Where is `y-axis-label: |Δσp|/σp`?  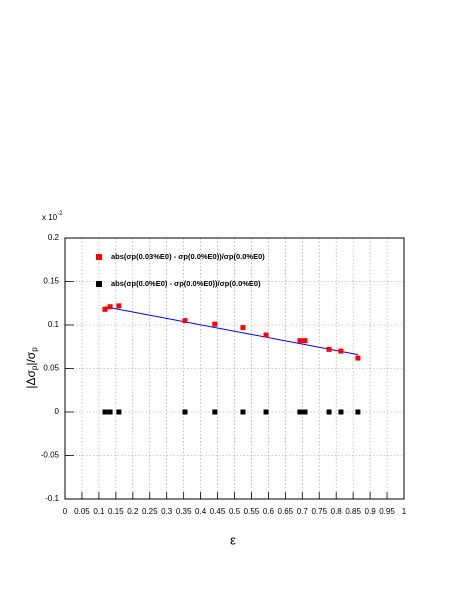 y-axis-label: |Δσp|/σp is located at coordinates (31, 368).